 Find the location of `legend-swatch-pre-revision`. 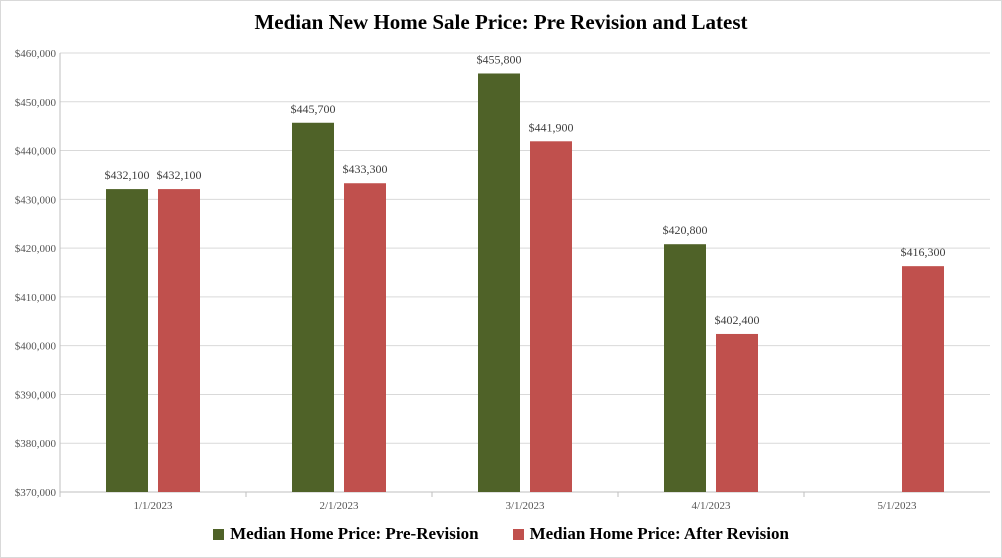

legend-swatch-pre-revision is located at coordinates (219, 534).